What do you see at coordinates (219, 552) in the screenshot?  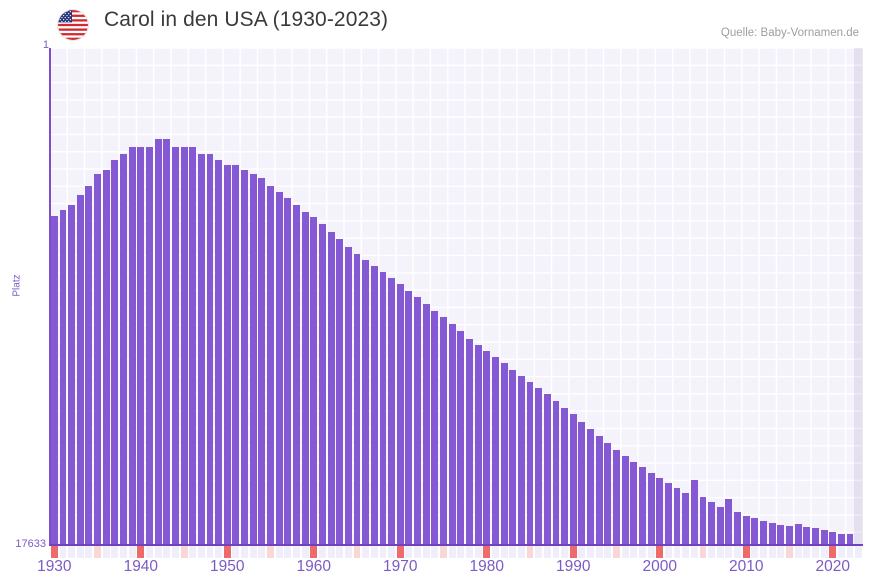 I see `x-tick-minor-1949` at bounding box center [219, 552].